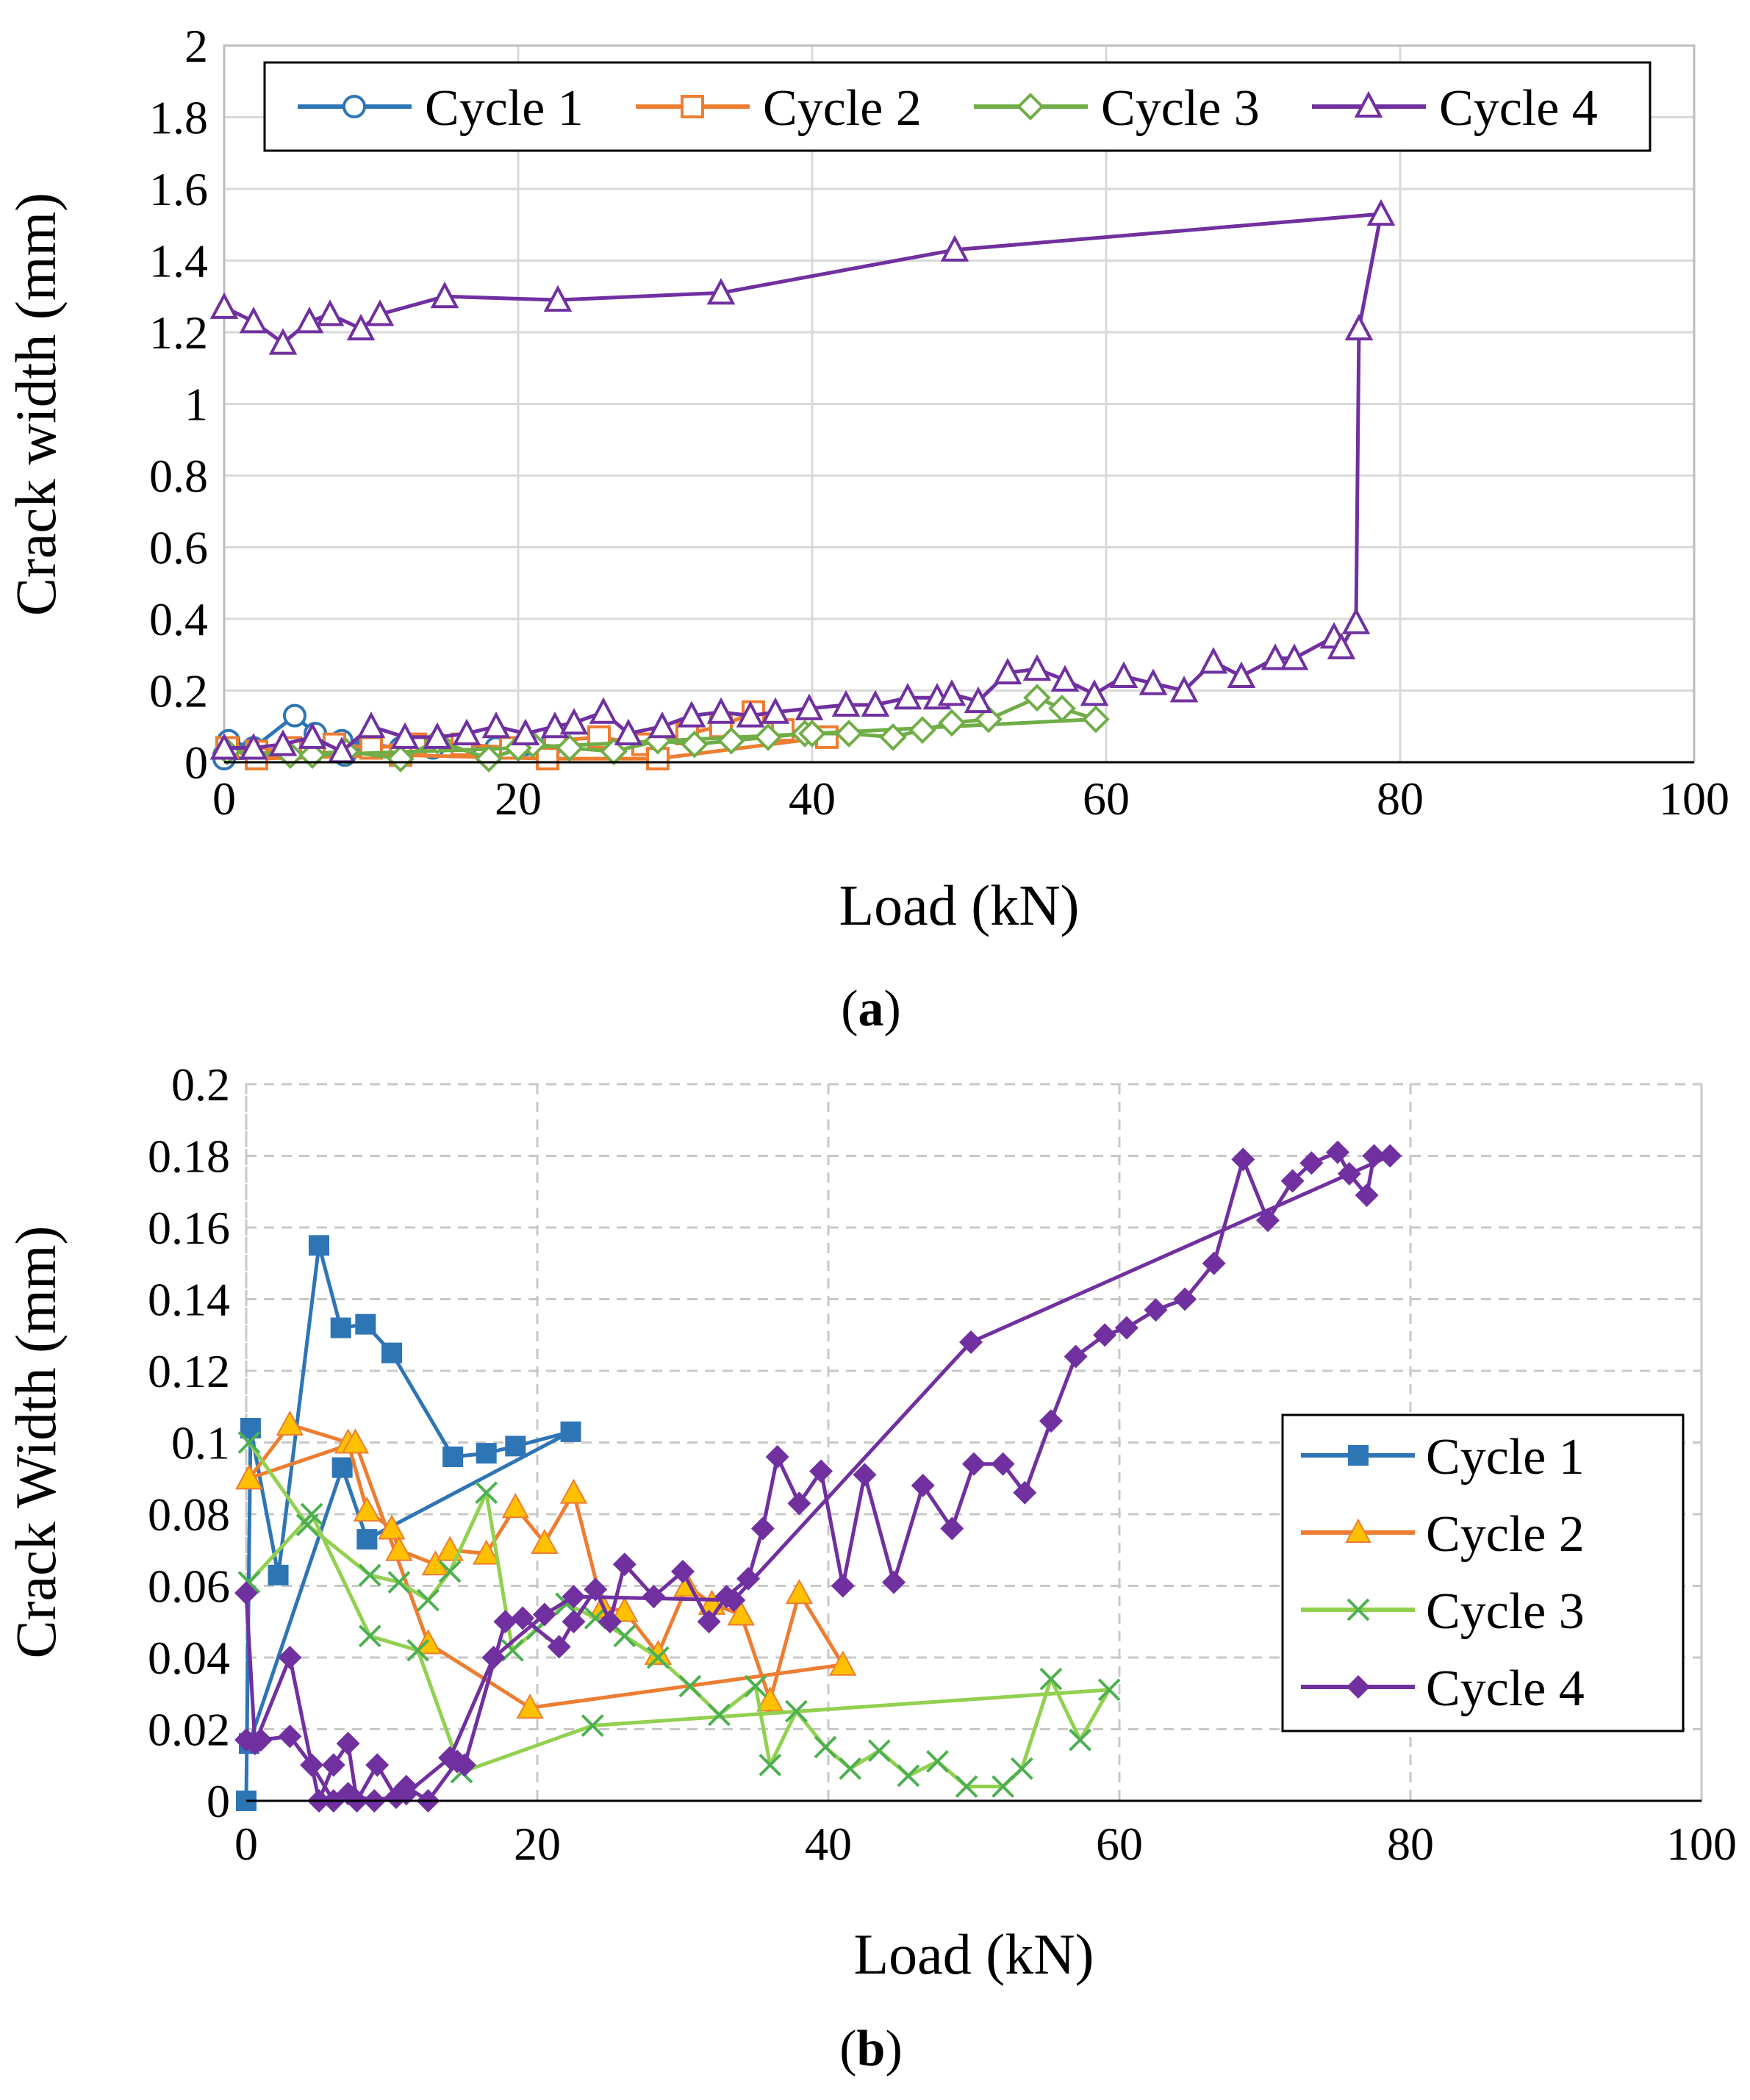  What do you see at coordinates (189, 1371) in the screenshot?
I see `panel-b-y-tick-6: 0.12` at bounding box center [189, 1371].